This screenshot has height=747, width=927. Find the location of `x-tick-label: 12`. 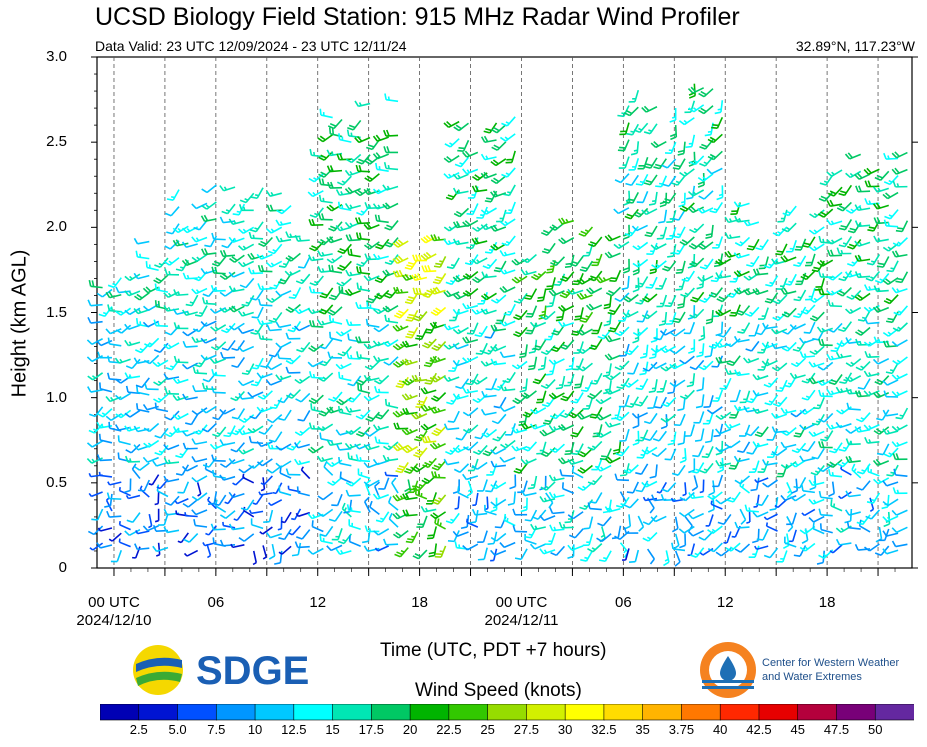

x-tick-label: 12 is located at coordinates (725, 602).